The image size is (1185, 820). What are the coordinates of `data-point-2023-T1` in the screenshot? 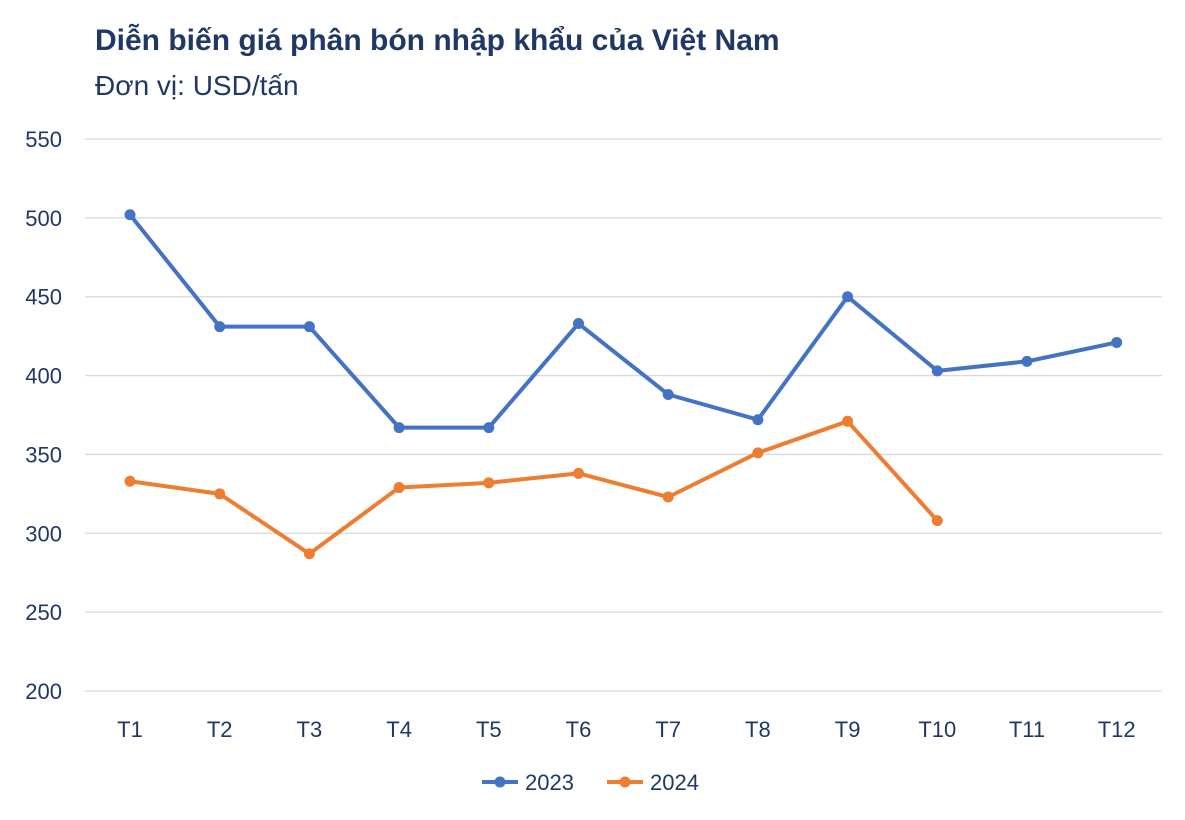 It's located at (130, 215).